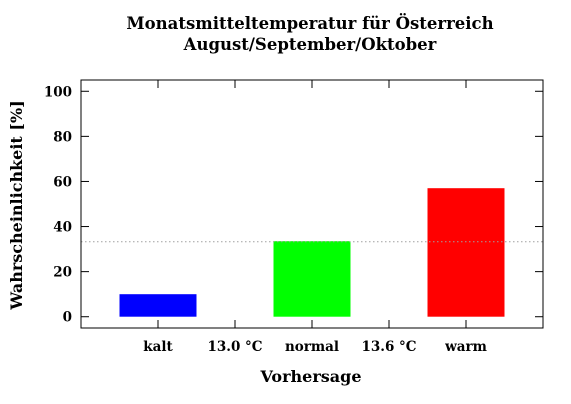  I want to click on y-tick-label: 80, so click(62, 137).